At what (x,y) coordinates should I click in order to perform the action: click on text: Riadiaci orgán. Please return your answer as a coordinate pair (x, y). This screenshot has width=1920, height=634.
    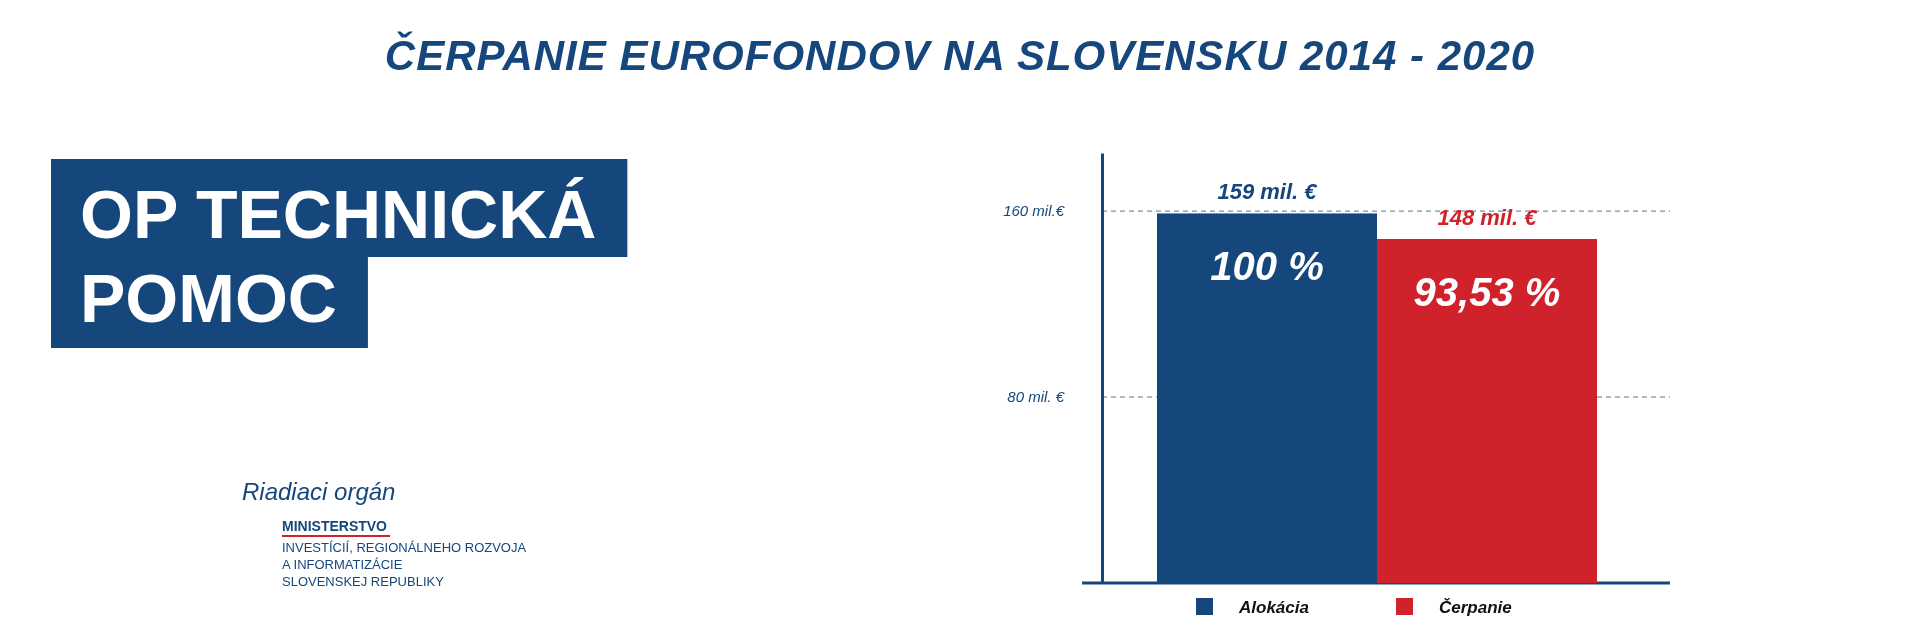
    Looking at the image, I should click on (319, 491).